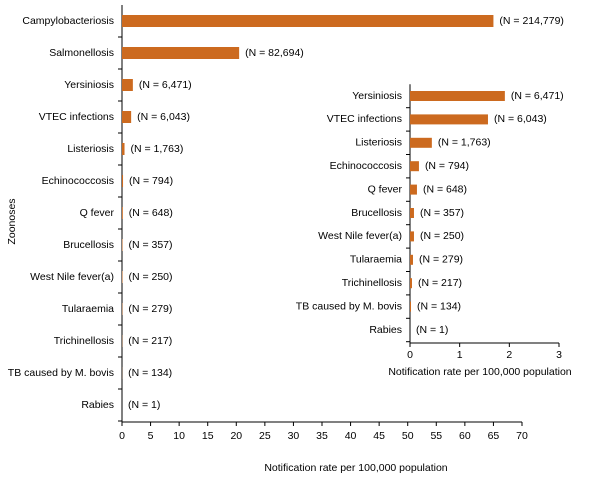 The image size is (599, 487). I want to click on x-tick-label: 5, so click(151, 436).